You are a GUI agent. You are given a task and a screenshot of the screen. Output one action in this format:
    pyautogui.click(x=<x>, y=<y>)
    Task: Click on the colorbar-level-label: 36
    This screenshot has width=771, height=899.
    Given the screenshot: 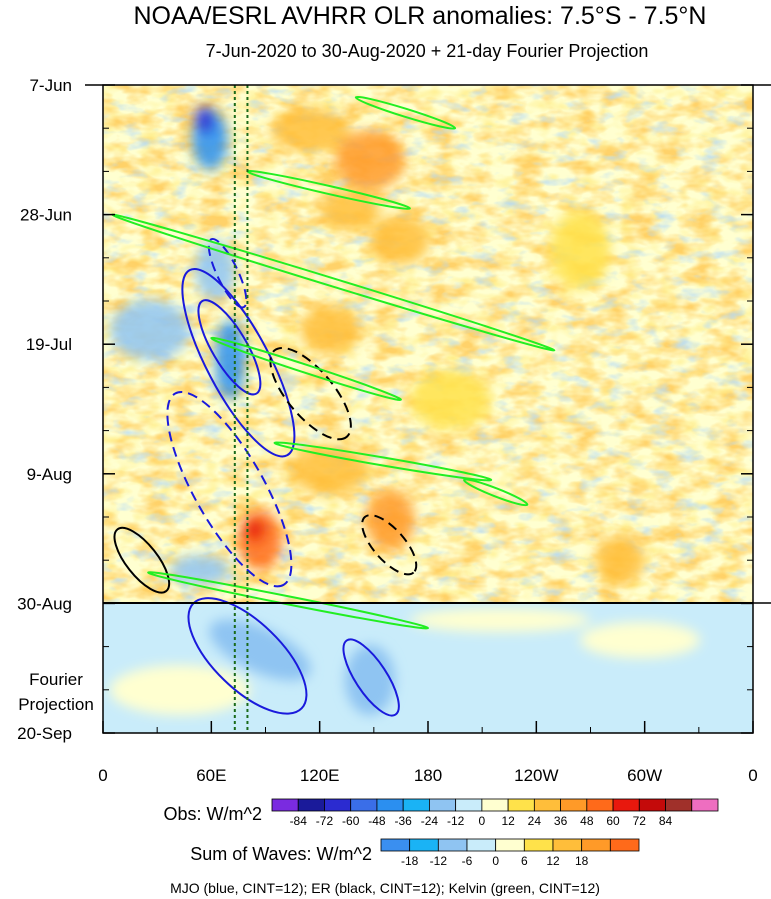 What is the action you would take?
    pyautogui.click(x=561, y=821)
    